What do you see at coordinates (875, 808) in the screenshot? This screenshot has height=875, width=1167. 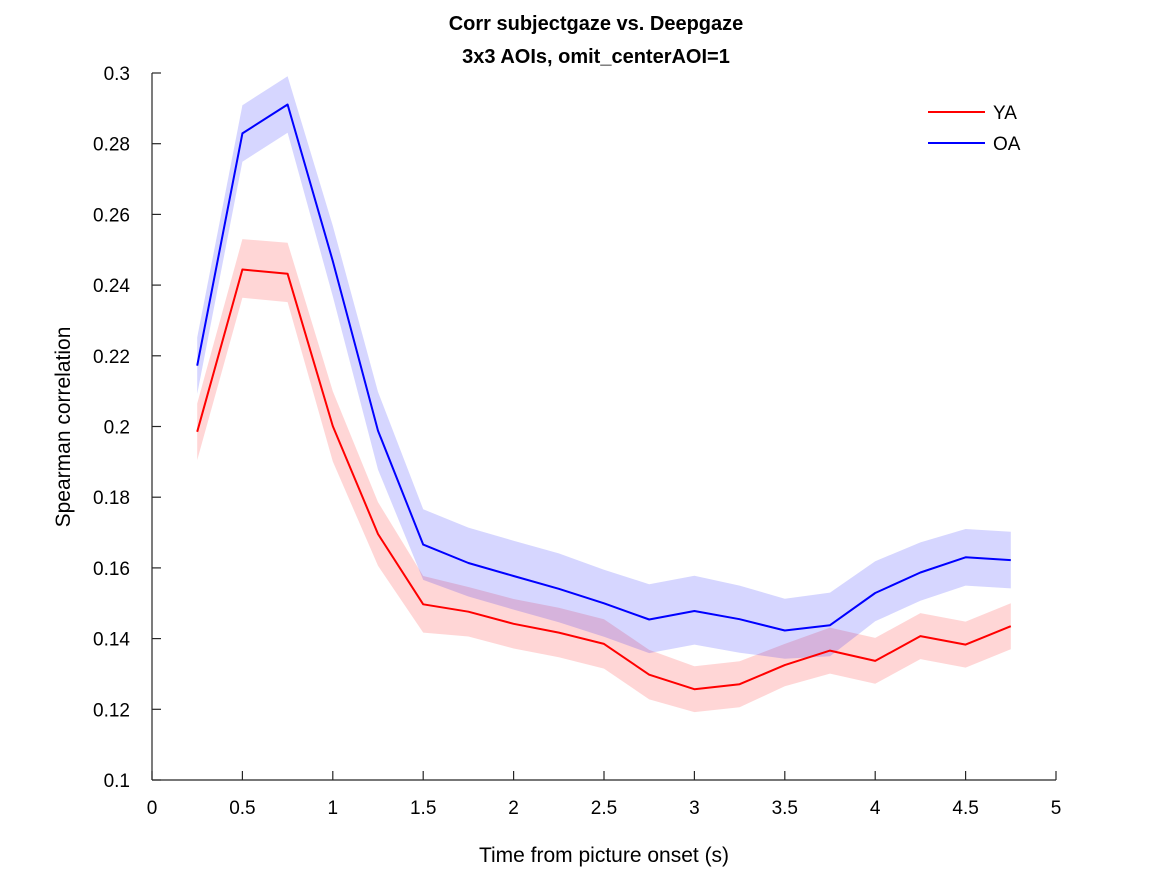 I see `x-tick-label: 4` at bounding box center [875, 808].